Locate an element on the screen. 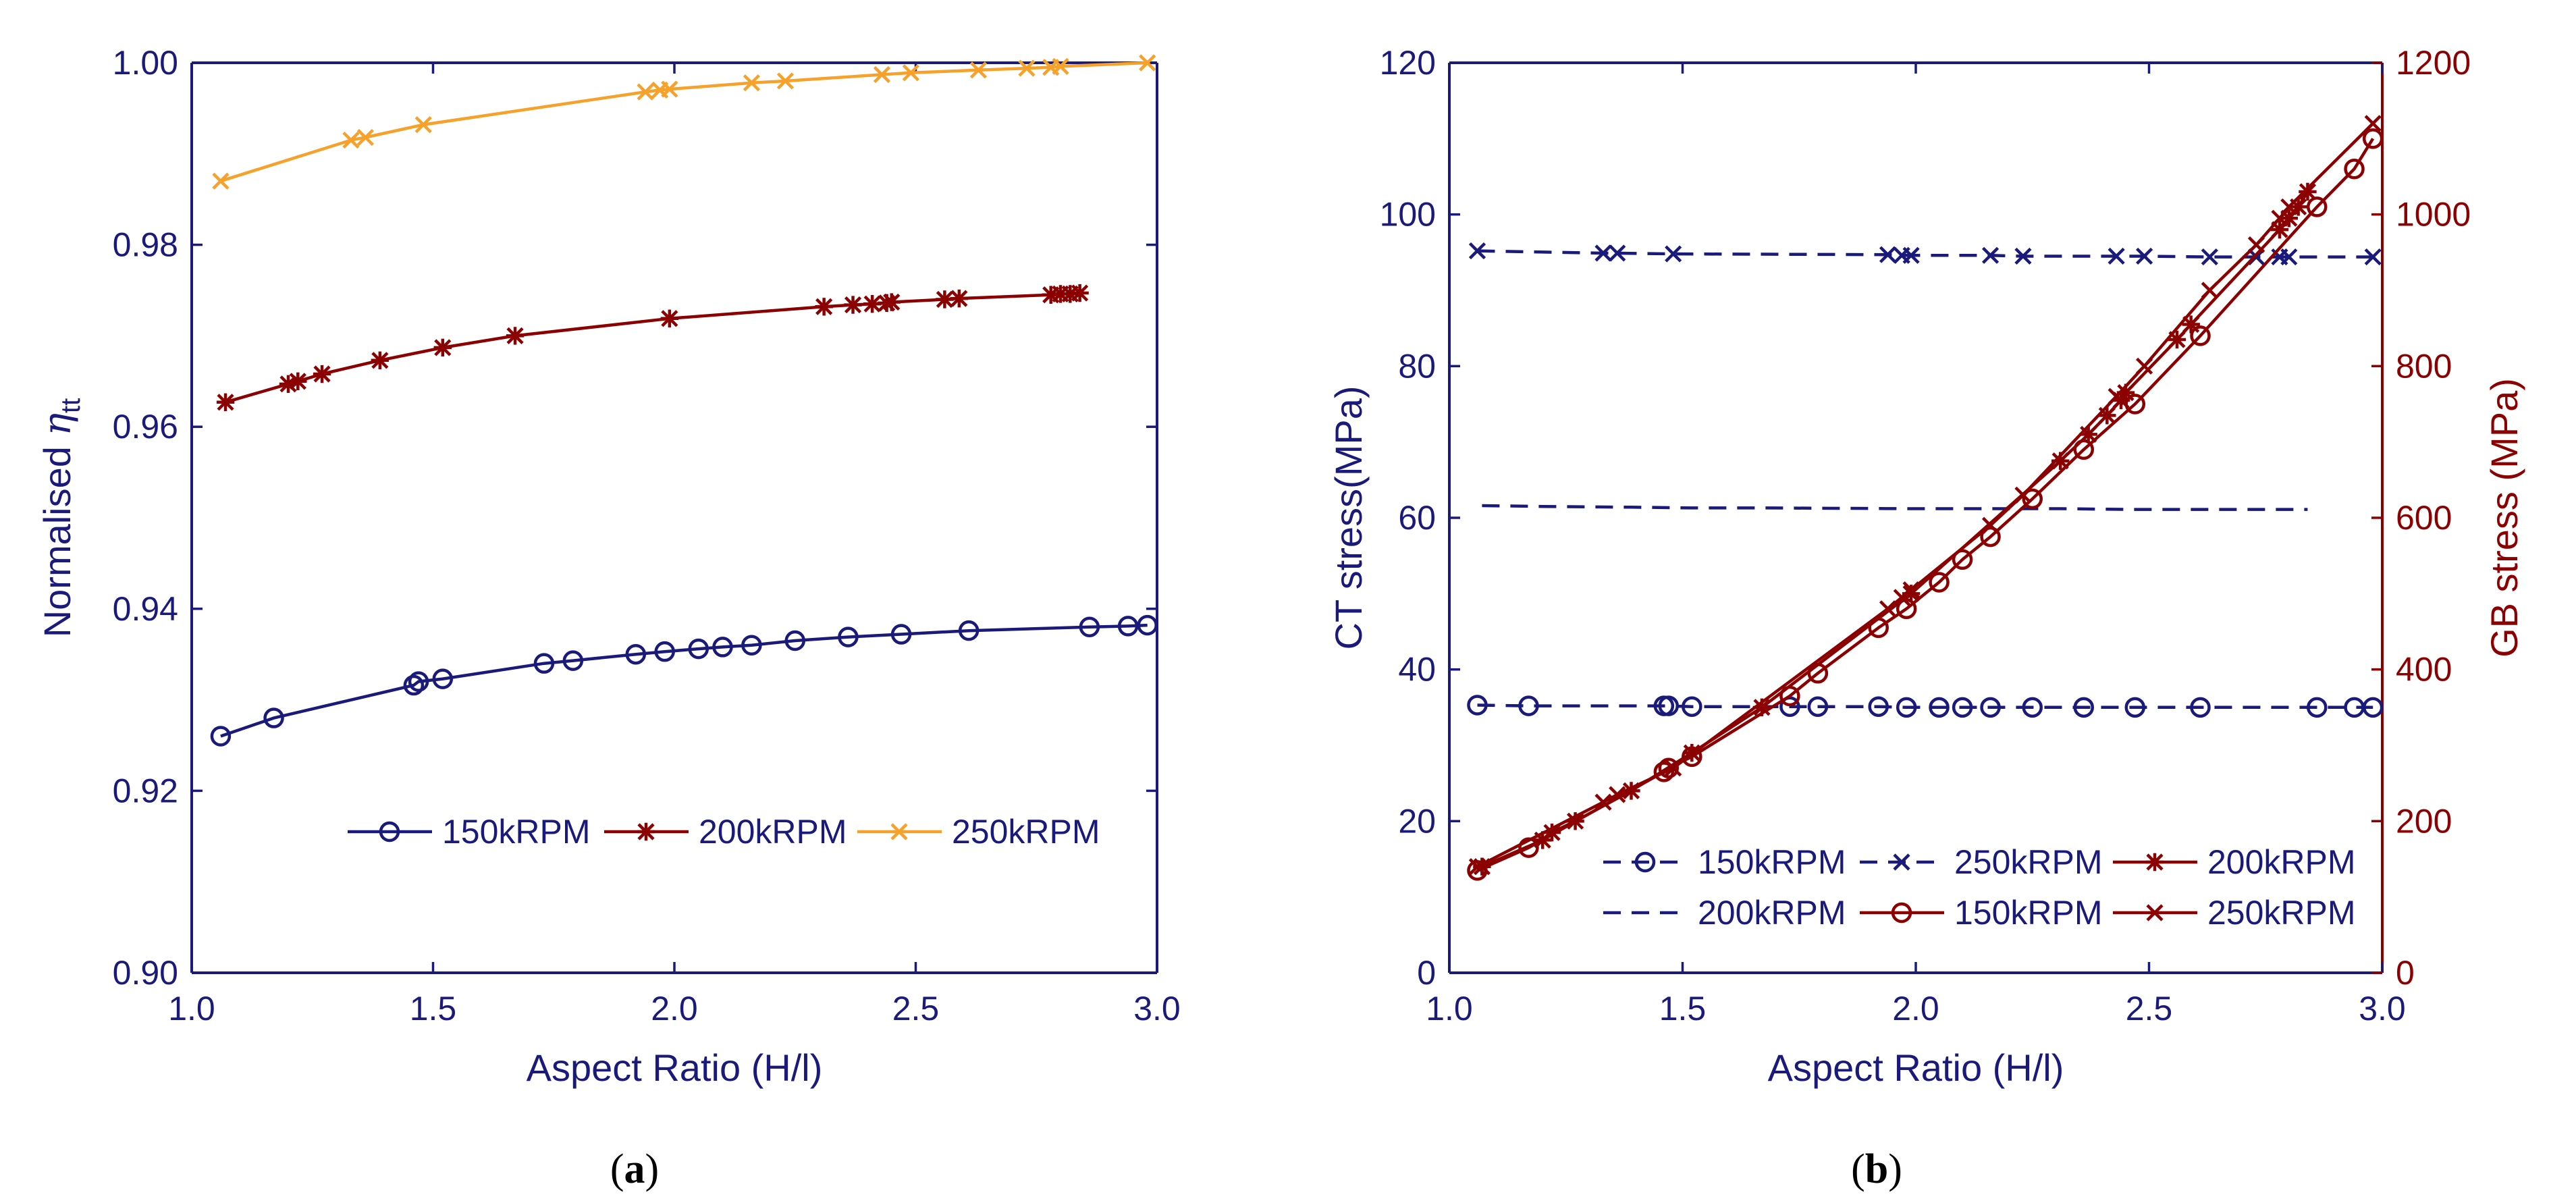 The image size is (2576, 1203). legend-item: 150kRPM is located at coordinates (1724, 862).